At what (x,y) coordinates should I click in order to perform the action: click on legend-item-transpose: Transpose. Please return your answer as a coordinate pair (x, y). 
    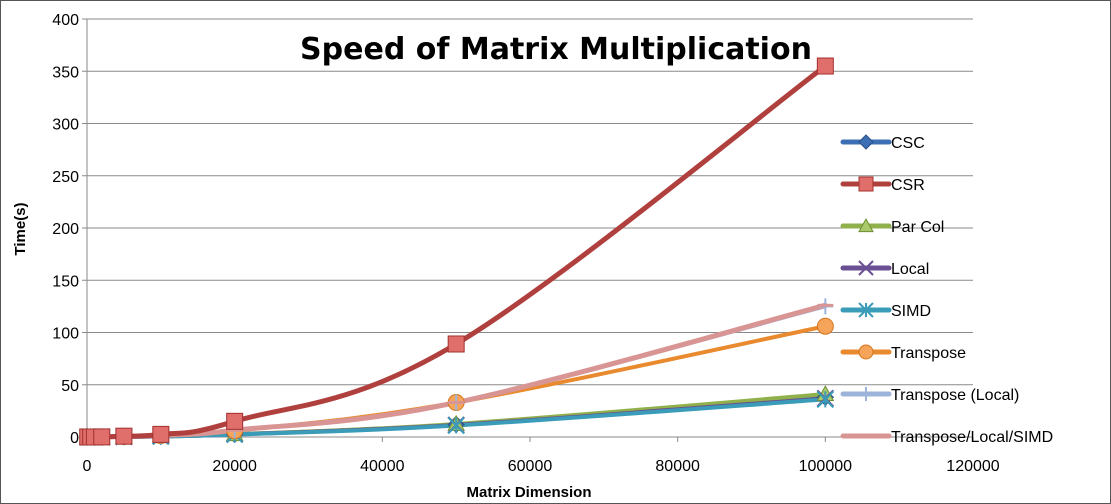
    Looking at the image, I should click on (903, 353).